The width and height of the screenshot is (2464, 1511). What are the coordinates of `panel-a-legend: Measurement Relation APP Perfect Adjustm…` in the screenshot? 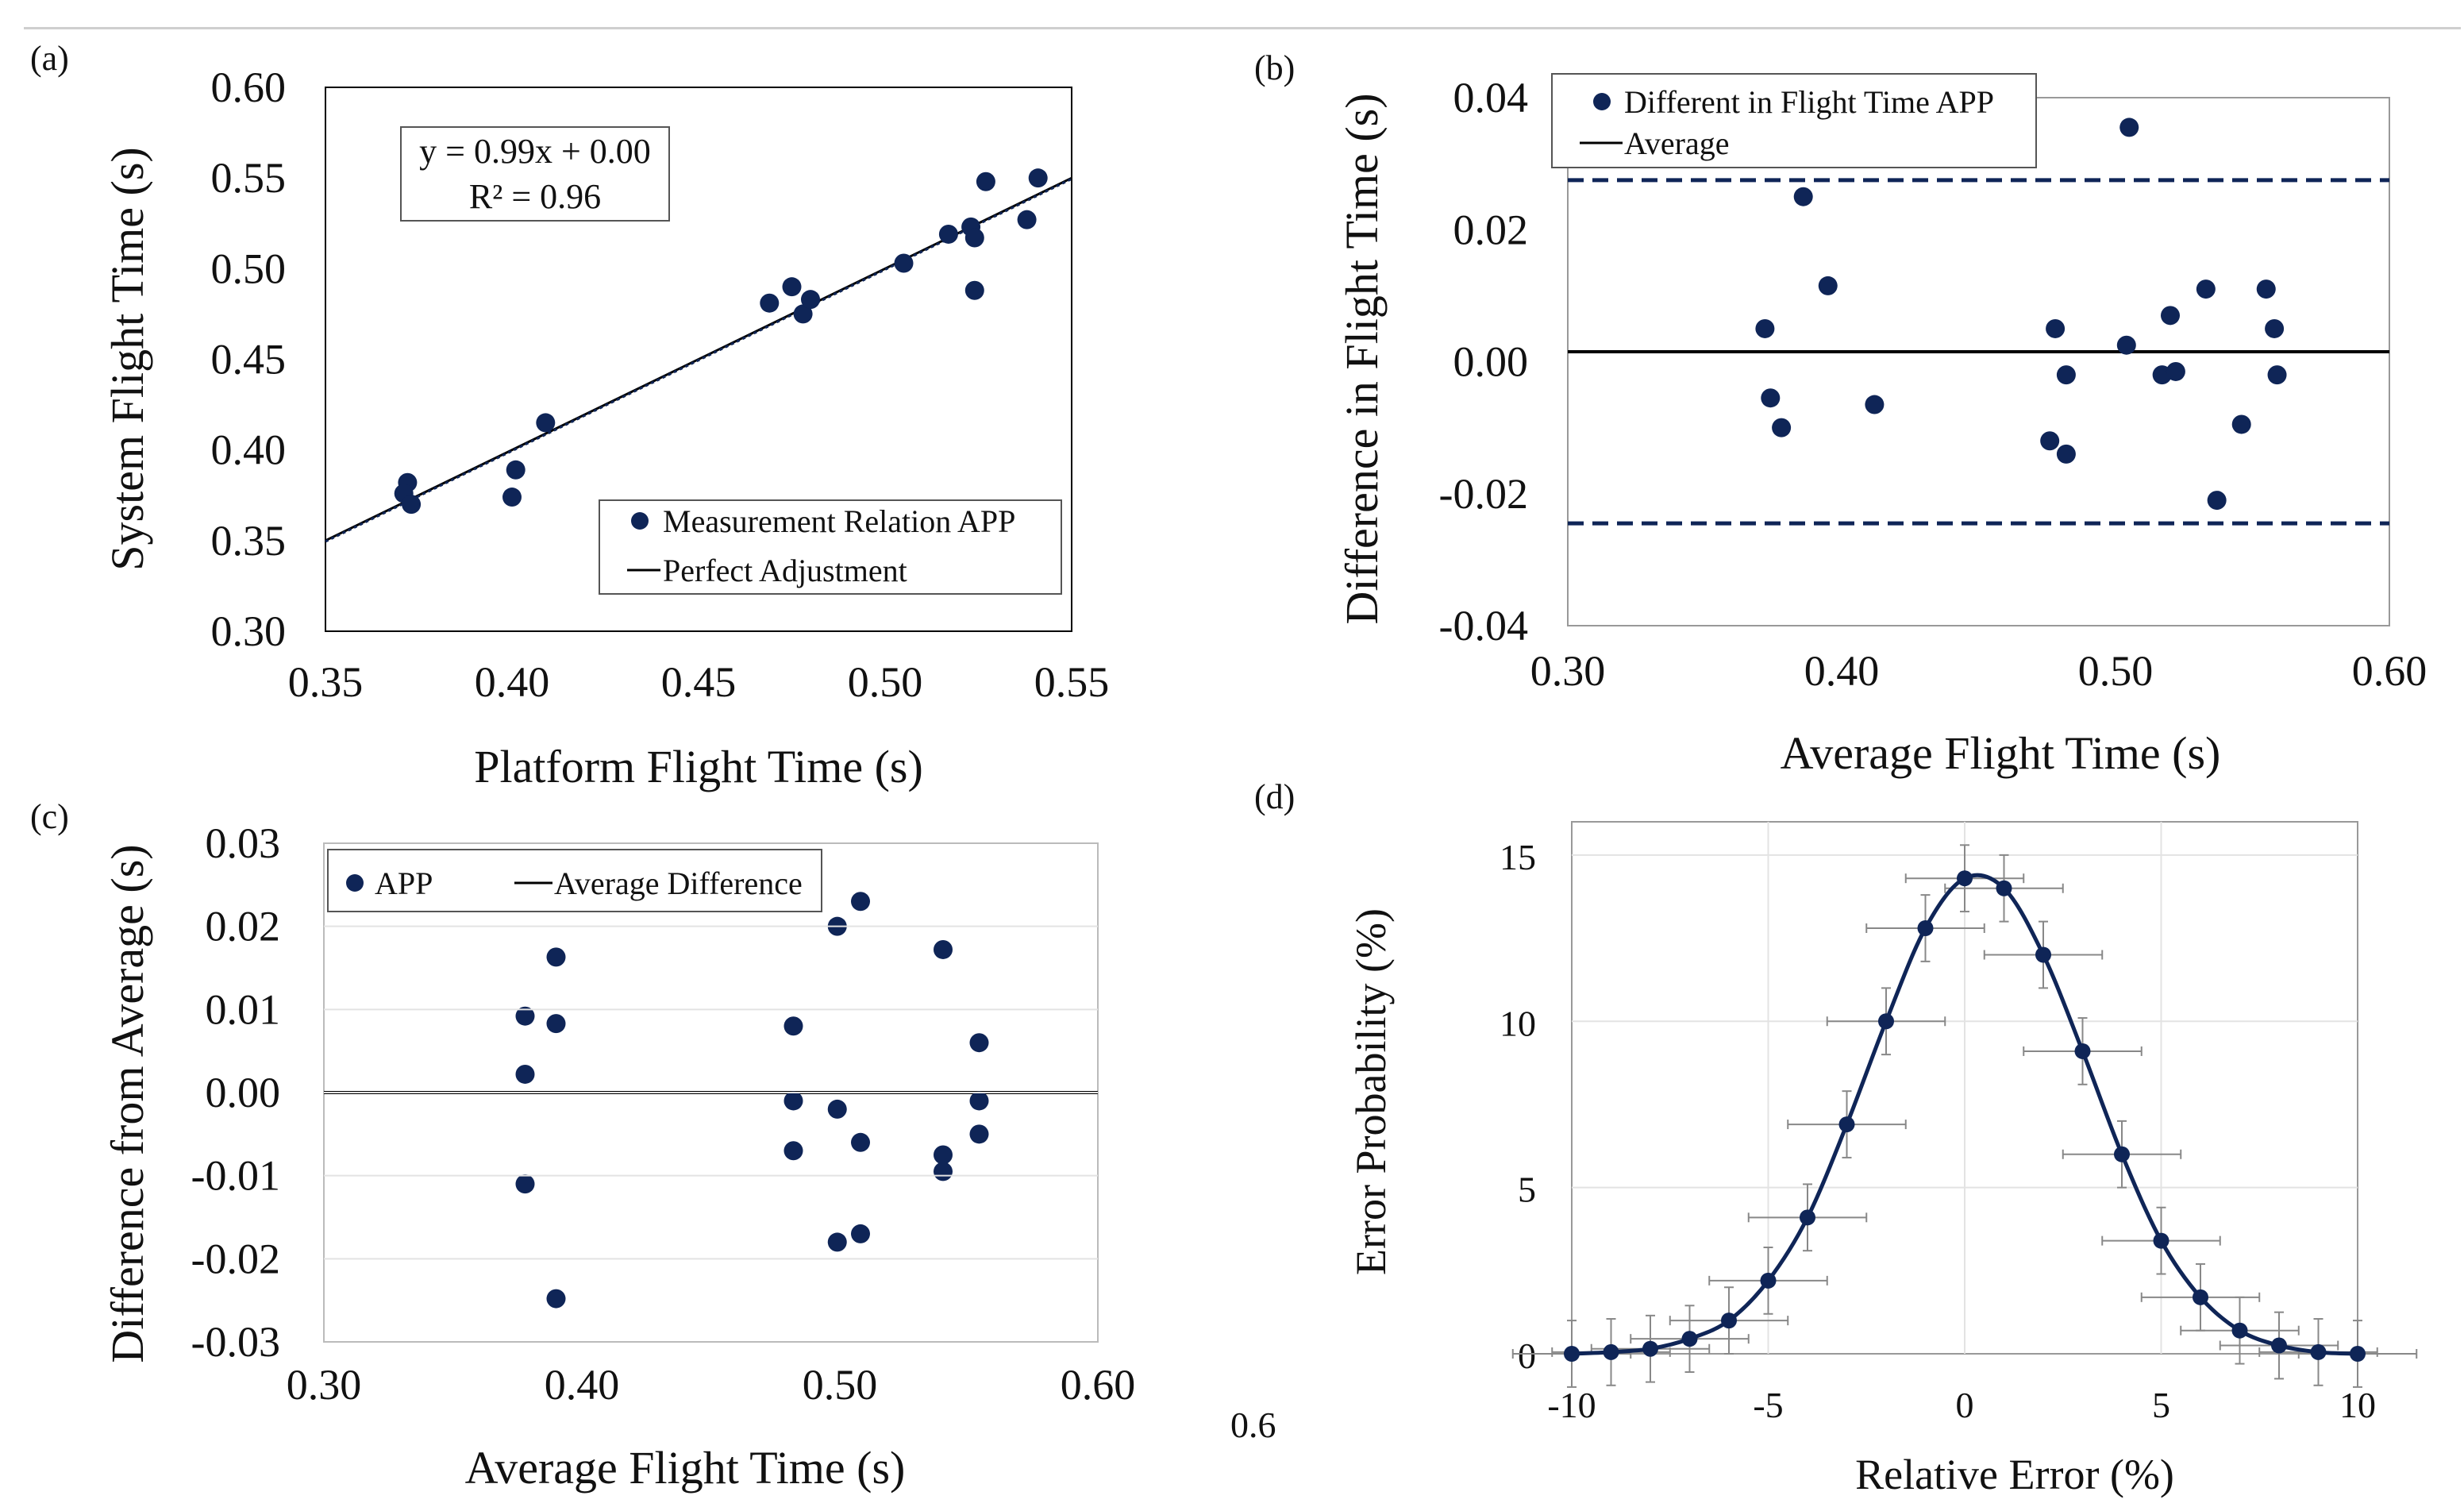 It's located at (830, 547).